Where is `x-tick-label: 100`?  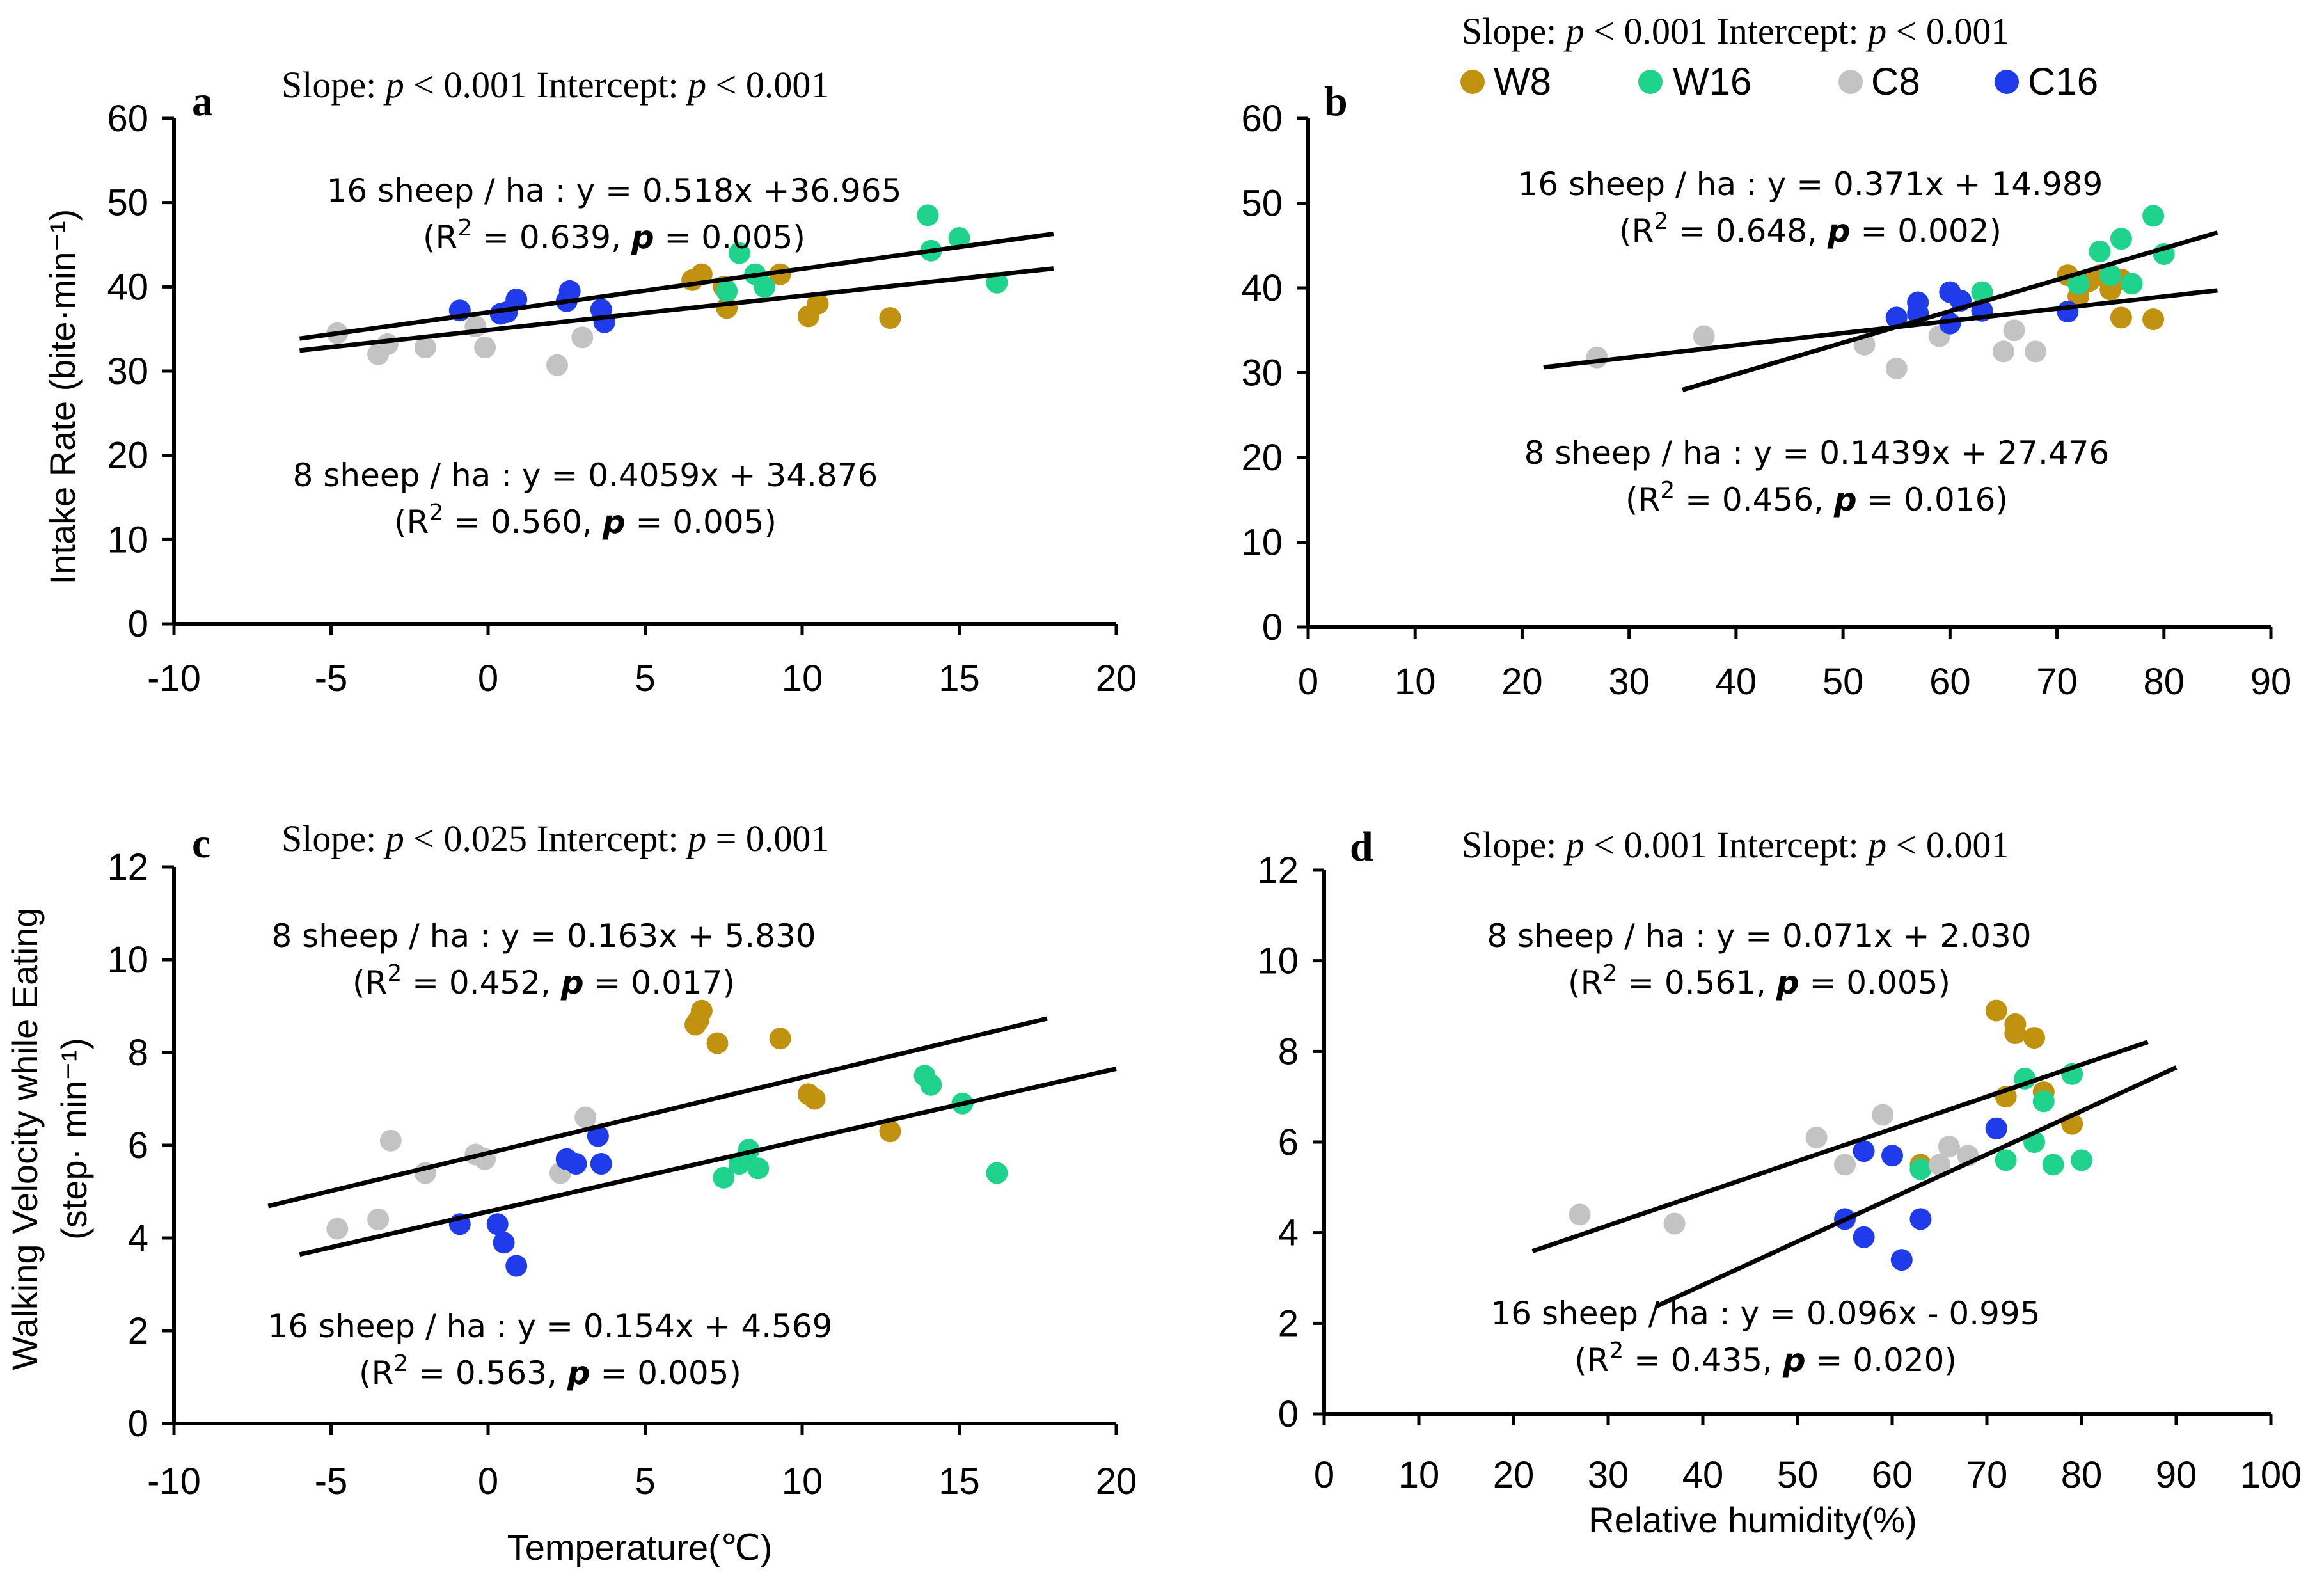
x-tick-label: 100 is located at coordinates (2271, 1475).